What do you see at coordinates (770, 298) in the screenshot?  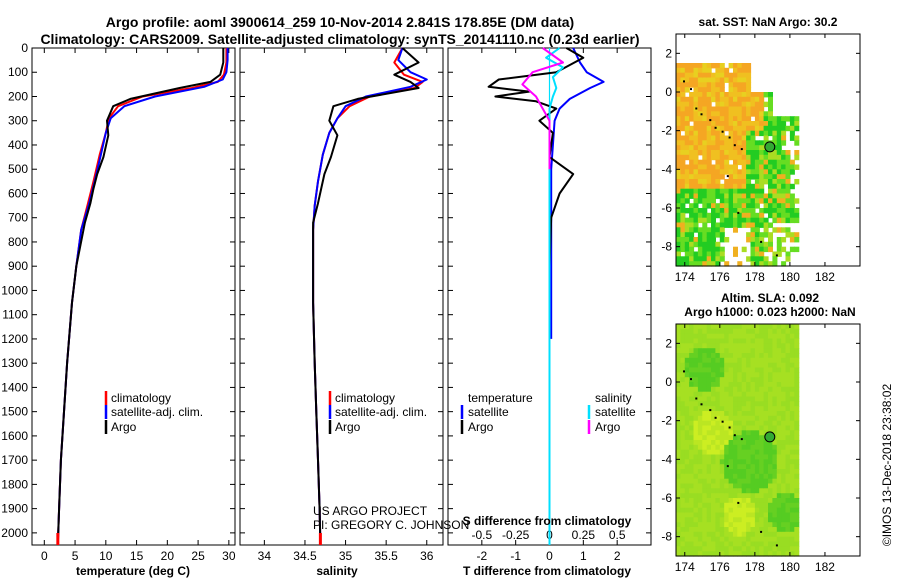 I see `sla-map-title-line1: Altim. SLA: 0.092` at bounding box center [770, 298].